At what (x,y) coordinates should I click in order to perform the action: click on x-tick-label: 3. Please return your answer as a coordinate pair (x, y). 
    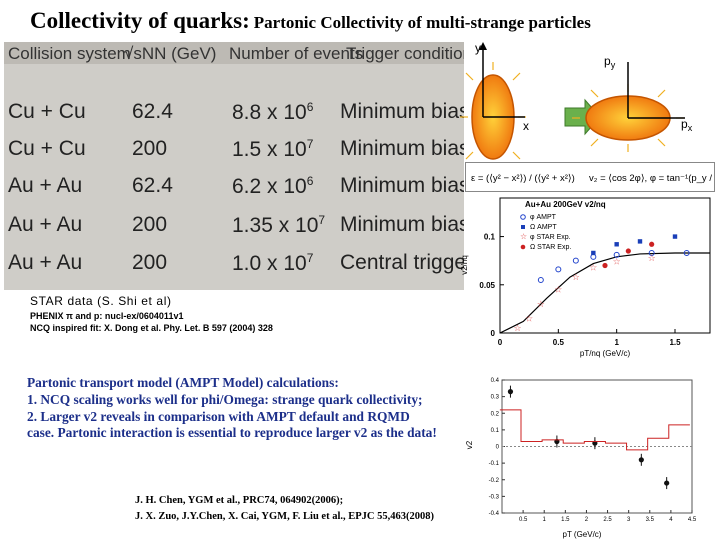
    Looking at the image, I should click on (629, 520).